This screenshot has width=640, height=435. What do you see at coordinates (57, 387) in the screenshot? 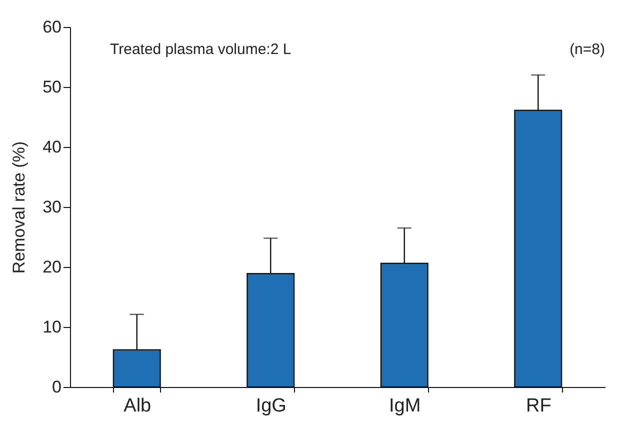
I see `y-tick-label: 0` at bounding box center [57, 387].